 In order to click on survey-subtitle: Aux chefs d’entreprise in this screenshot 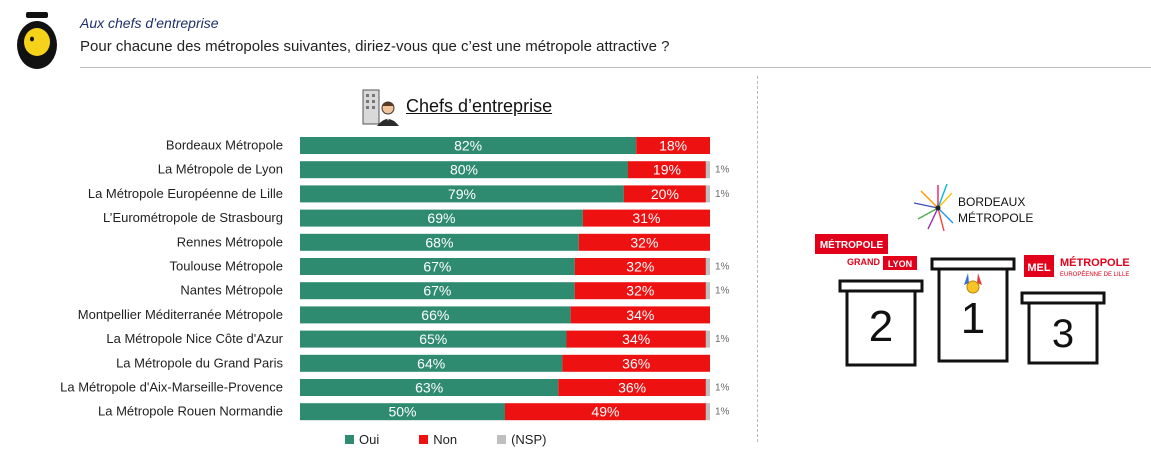, I will do `click(149, 23)`.